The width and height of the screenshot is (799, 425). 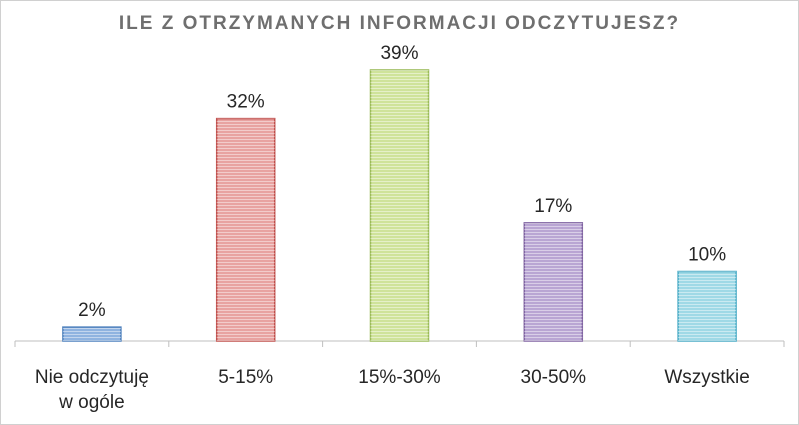 What do you see at coordinates (707, 377) in the screenshot?
I see `x-tick-label: Wszystkie` at bounding box center [707, 377].